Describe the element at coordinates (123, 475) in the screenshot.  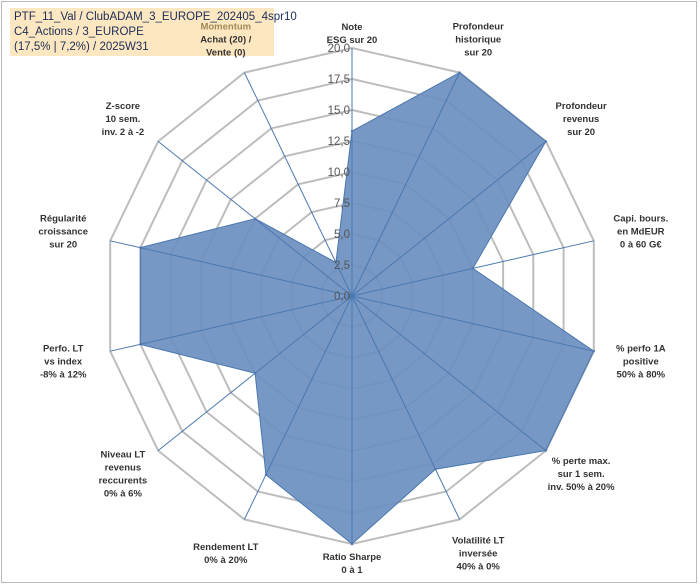
I see `axis-label: Niveau LT revenus reccurents 0% à 6%` at that location.